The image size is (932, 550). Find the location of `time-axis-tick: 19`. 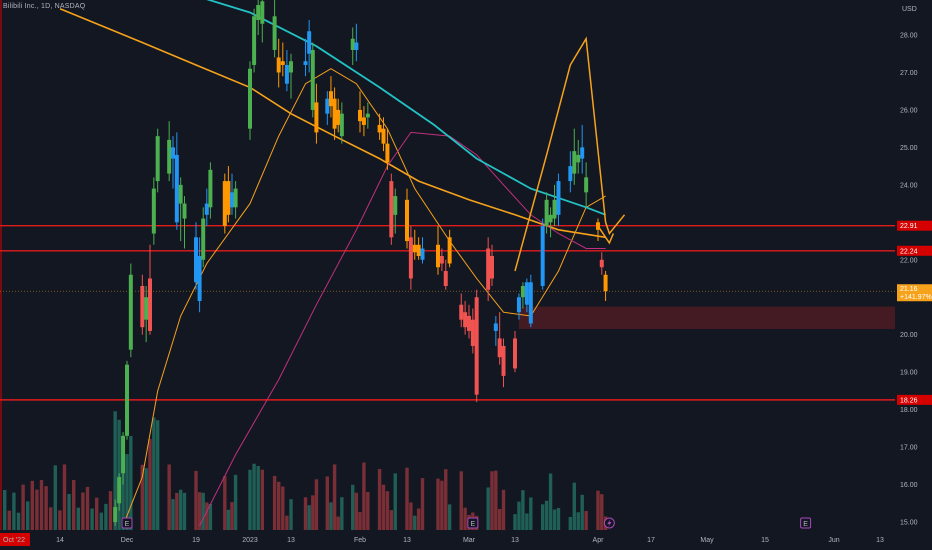

time-axis-tick: 19 is located at coordinates (196, 540).